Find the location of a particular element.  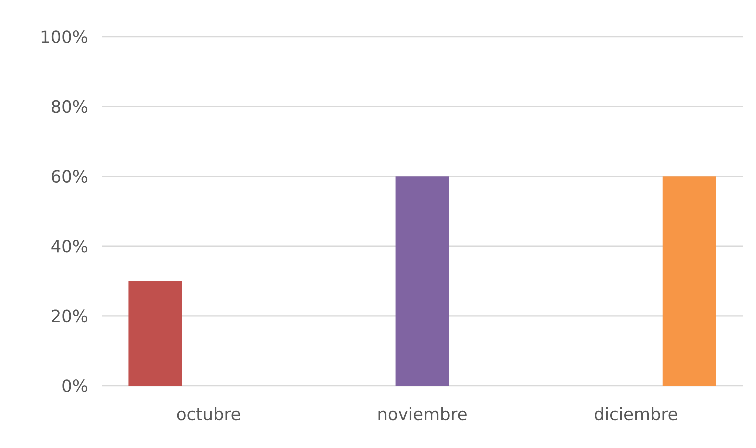

y-tick-label: 100% is located at coordinates (65, 37).